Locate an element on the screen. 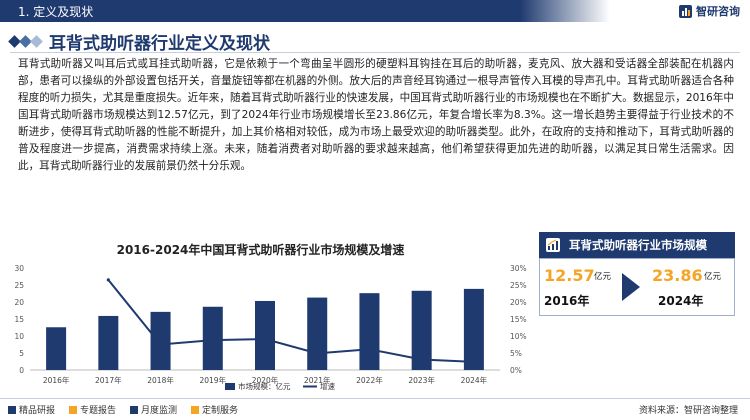 The width and height of the screenshot is (750, 420). footer: 精品研报 专题报告 月度监测 定制服务 资料来源：智研咨询整理 is located at coordinates (375, 411).